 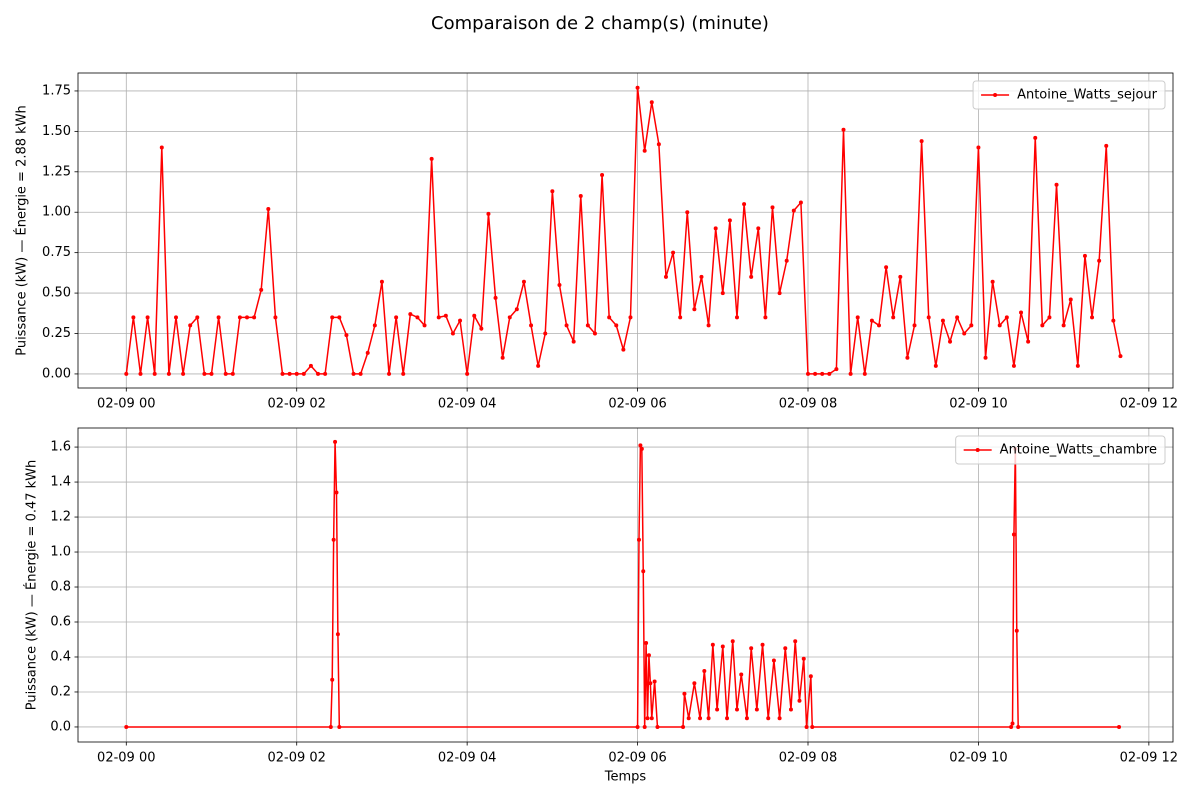 What do you see at coordinates (995, 95) in the screenshot?
I see `legend-marker` at bounding box center [995, 95].